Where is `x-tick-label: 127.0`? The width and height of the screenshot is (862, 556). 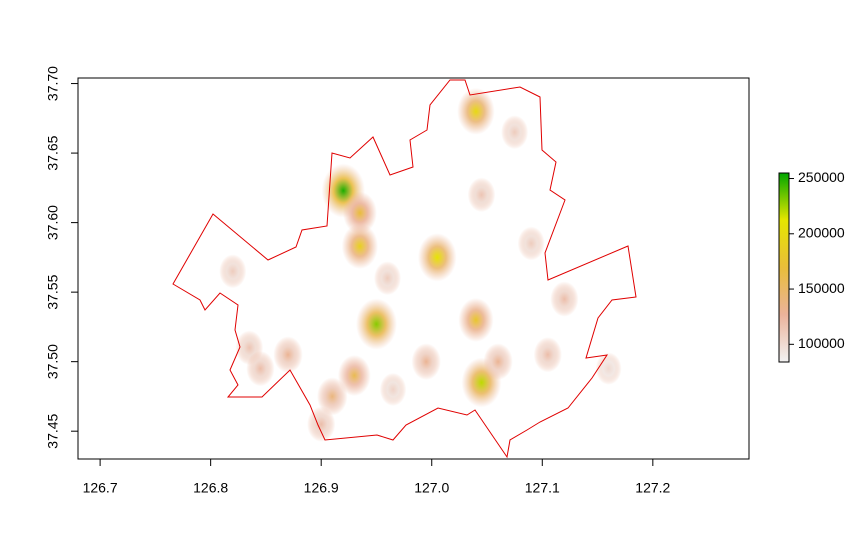
x-tick-label: 127.0 is located at coordinates (431, 488).